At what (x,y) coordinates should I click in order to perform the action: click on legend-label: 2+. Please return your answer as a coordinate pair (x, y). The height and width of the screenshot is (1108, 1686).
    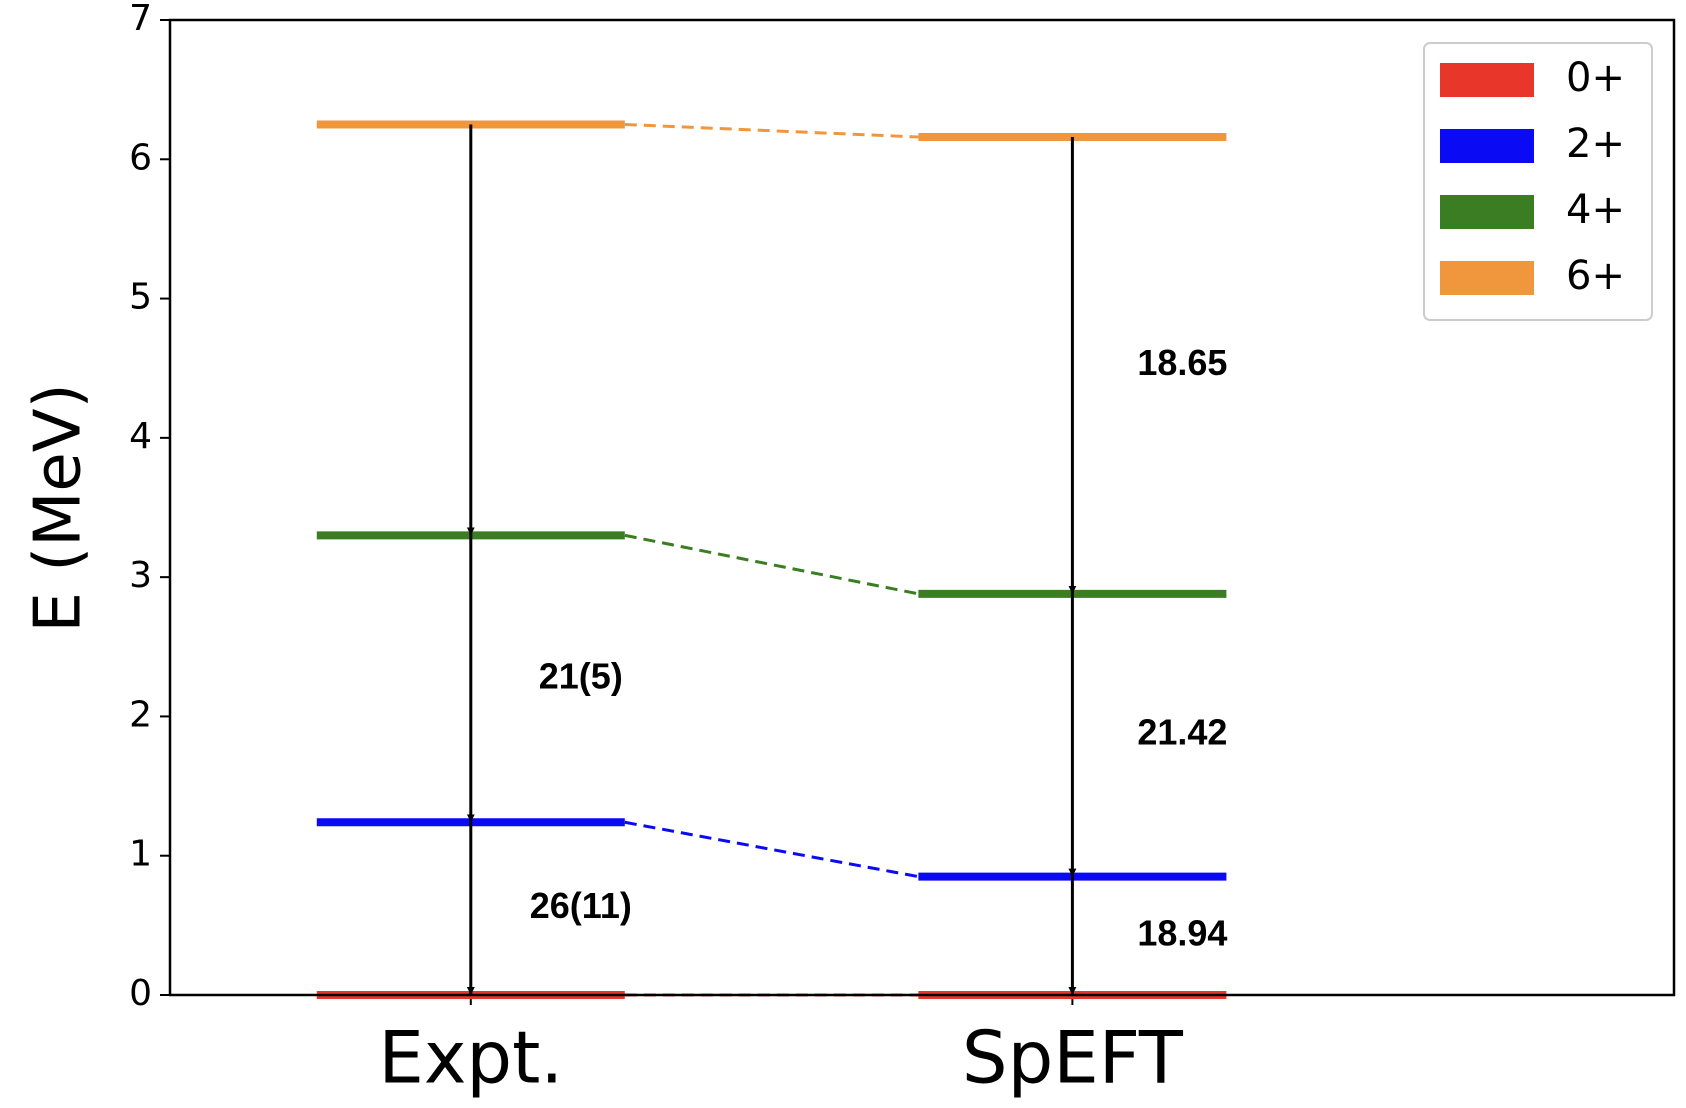
    Looking at the image, I should click on (1595, 144).